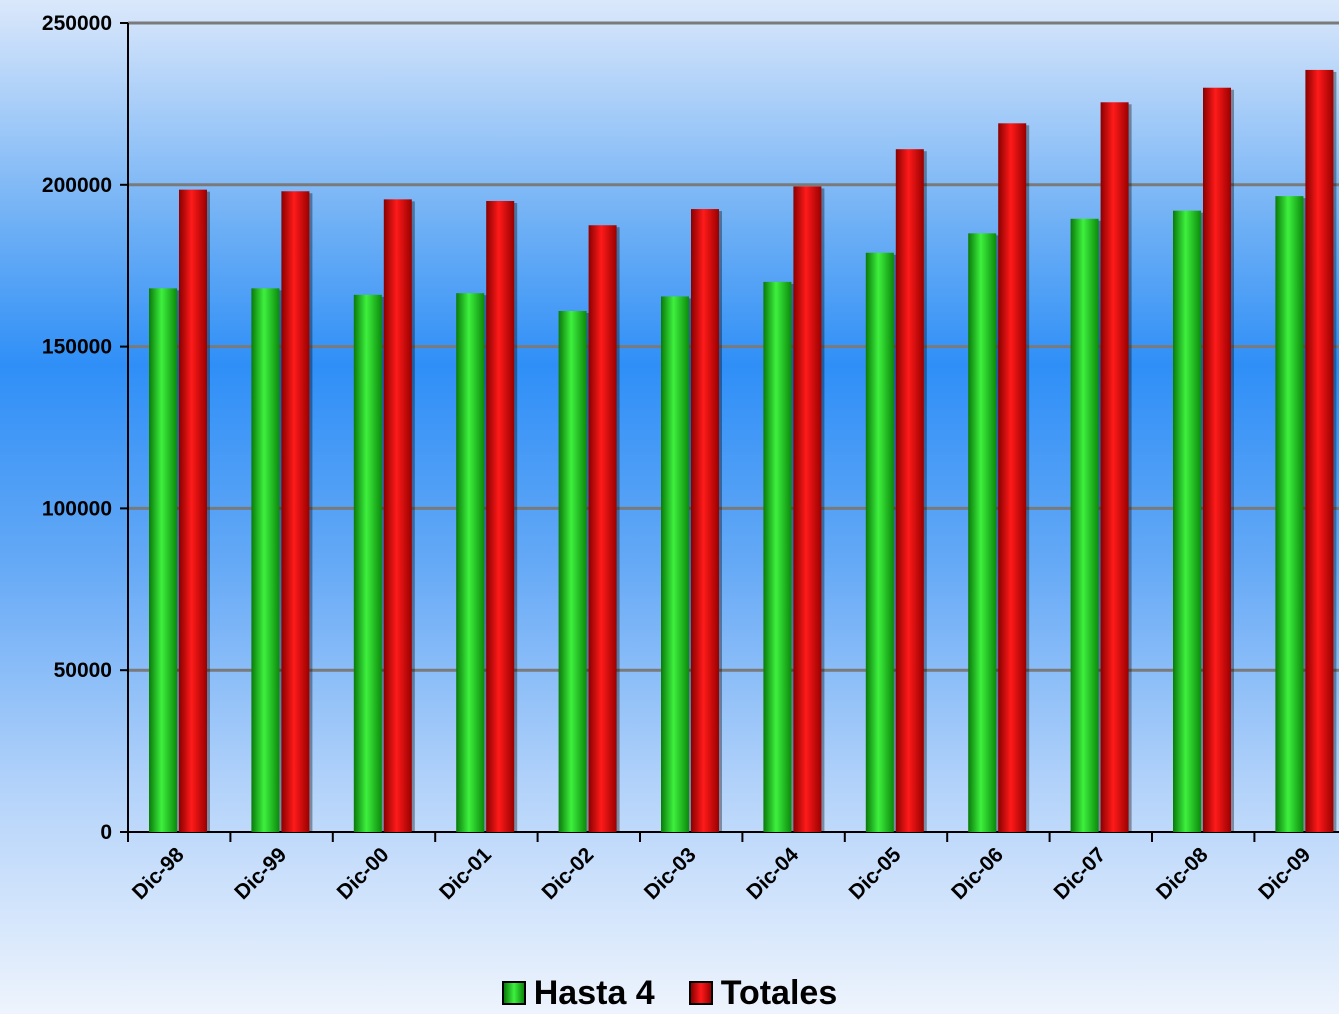  What do you see at coordinates (700, 993) in the screenshot?
I see `legend-swatch-totales` at bounding box center [700, 993].